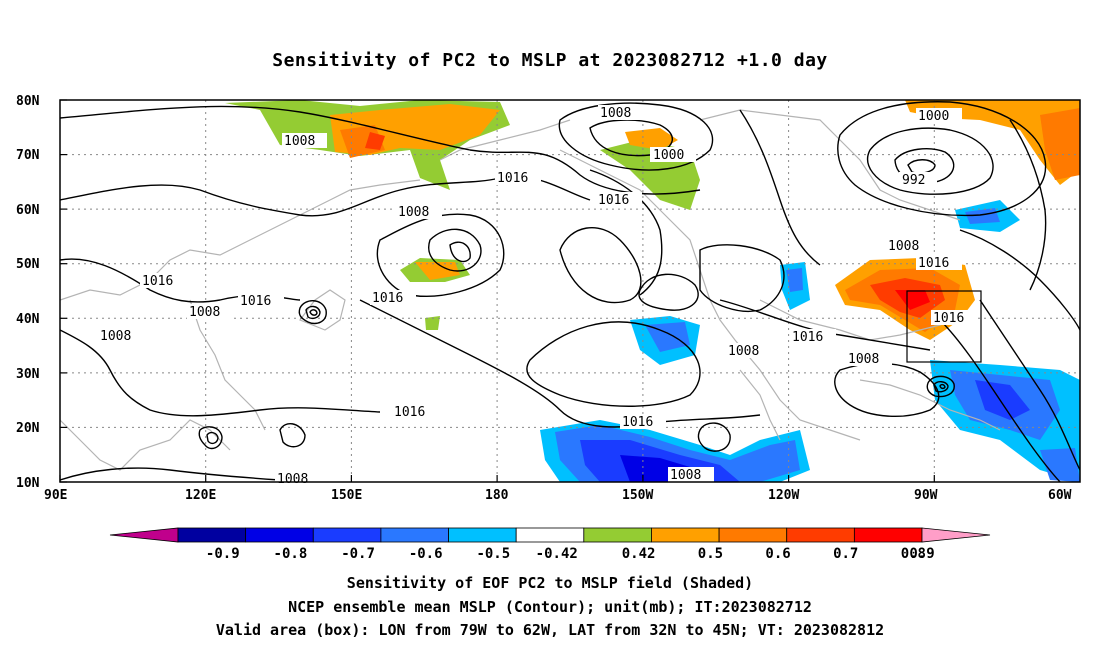 The image size is (1100, 650). I want to click on valid-area-box, so click(944, 326).